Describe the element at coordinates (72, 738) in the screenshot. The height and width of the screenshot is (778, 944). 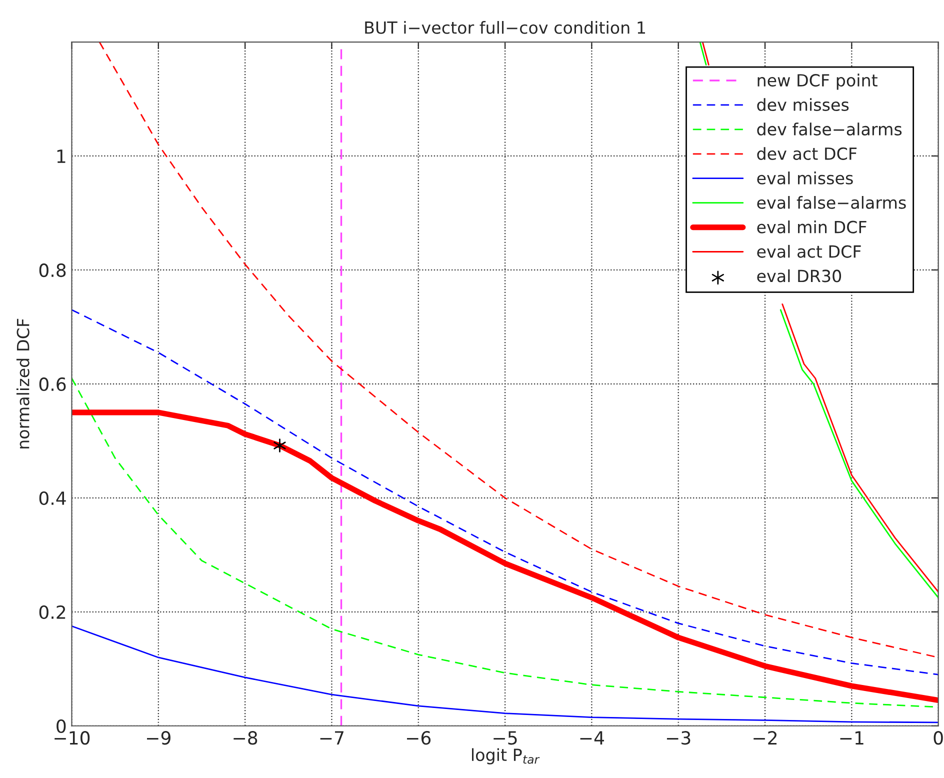
I see `x-tick-label: −10` at that location.